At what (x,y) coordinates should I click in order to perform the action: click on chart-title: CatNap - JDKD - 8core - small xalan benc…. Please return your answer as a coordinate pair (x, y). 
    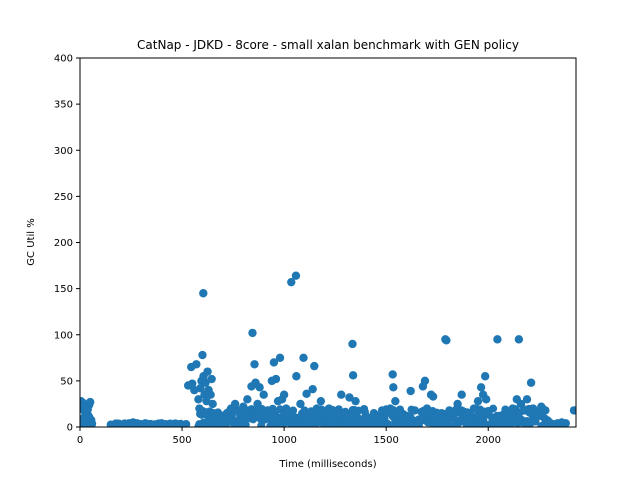
    Looking at the image, I should click on (328, 45).